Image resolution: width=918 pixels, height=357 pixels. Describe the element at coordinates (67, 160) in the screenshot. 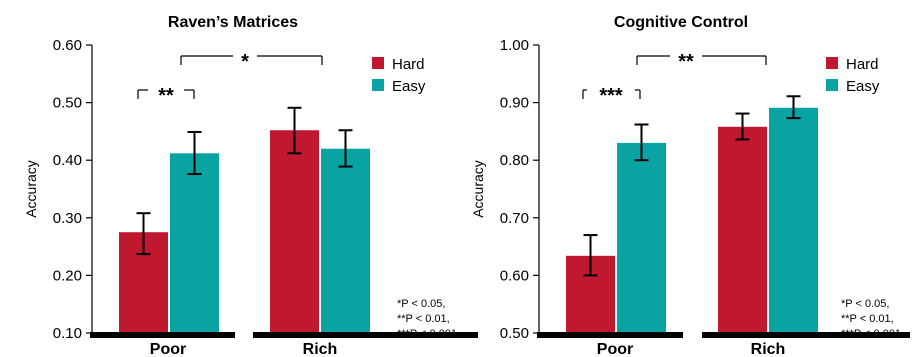

I see `y-tick-label: 0.40` at that location.